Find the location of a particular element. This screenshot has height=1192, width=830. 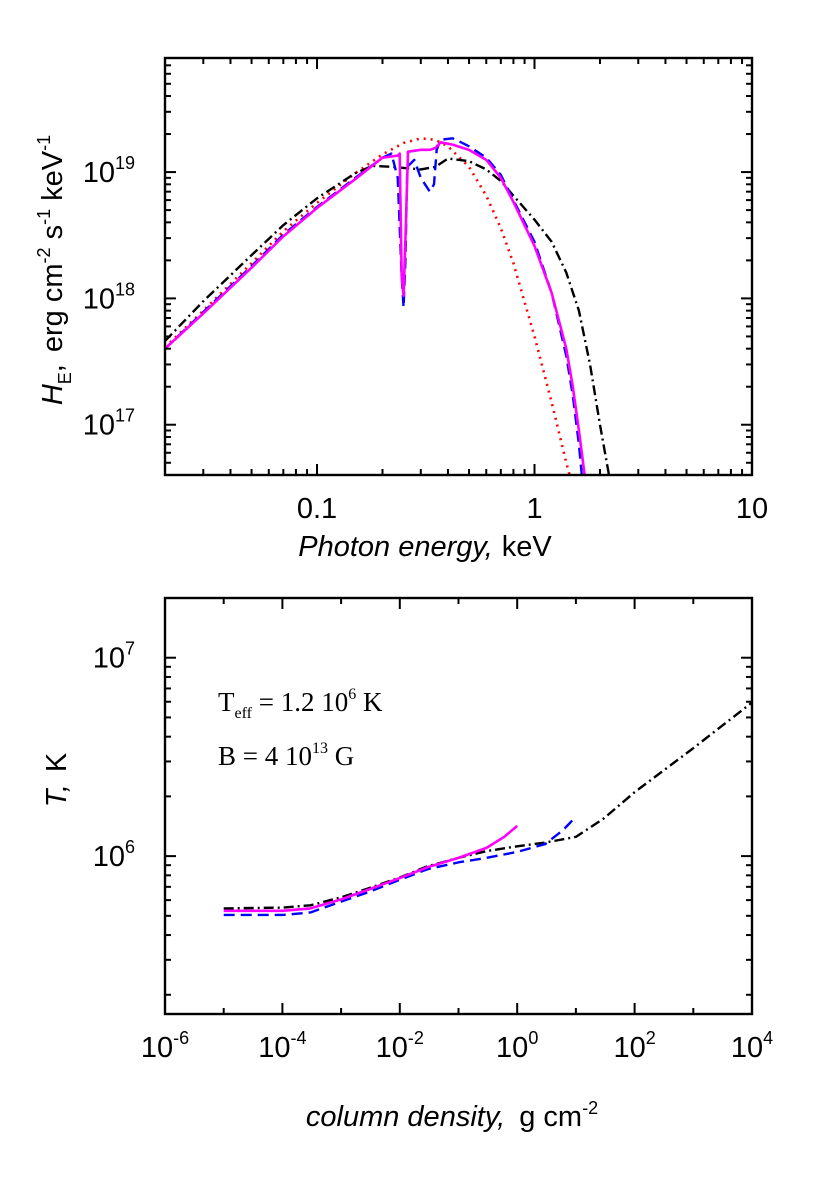

y-tick-exp: 19 is located at coordinates (125, 163).